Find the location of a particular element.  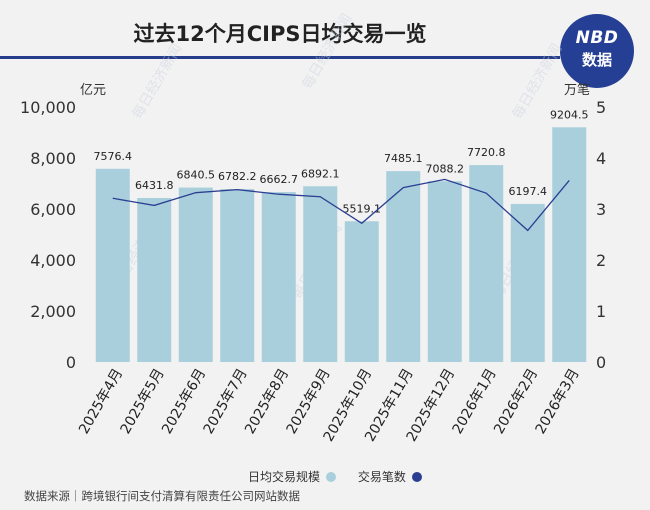

bar-data-label: 5519.1 is located at coordinates (362, 208).